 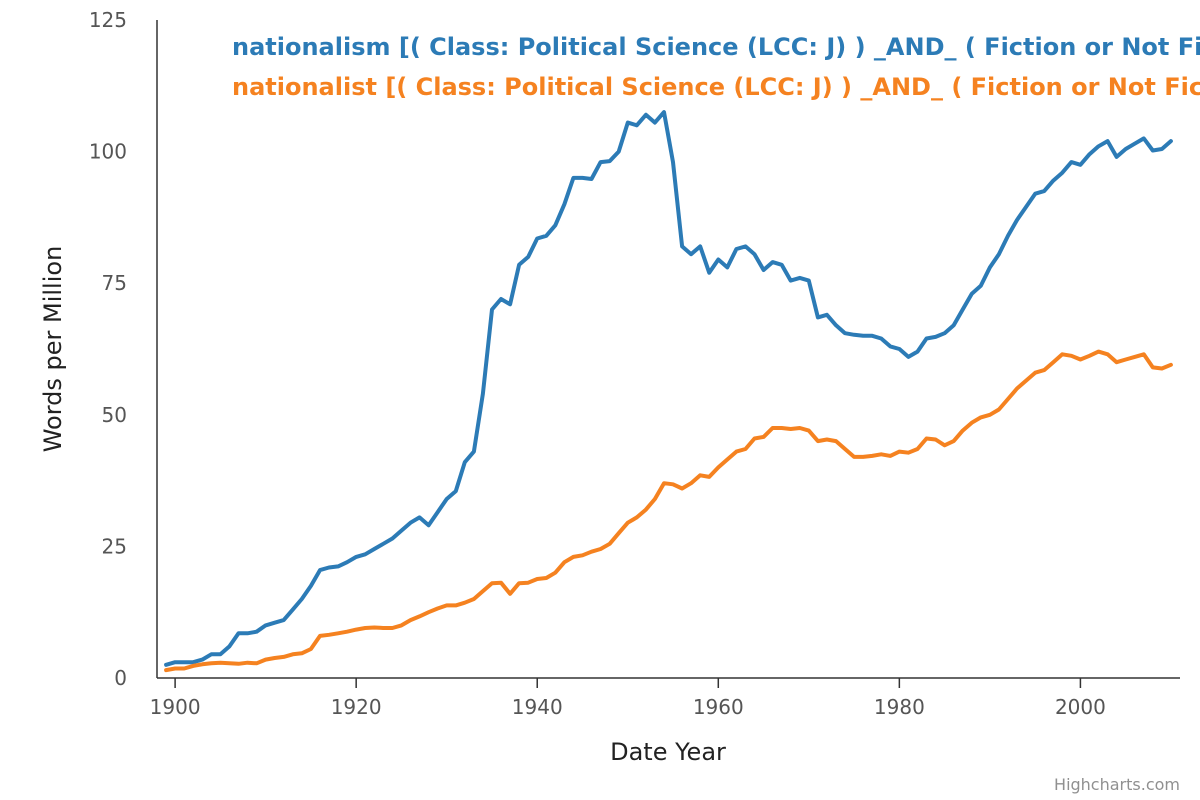 What do you see at coordinates (114, 415) in the screenshot?
I see `y-tick-label: 50` at bounding box center [114, 415].